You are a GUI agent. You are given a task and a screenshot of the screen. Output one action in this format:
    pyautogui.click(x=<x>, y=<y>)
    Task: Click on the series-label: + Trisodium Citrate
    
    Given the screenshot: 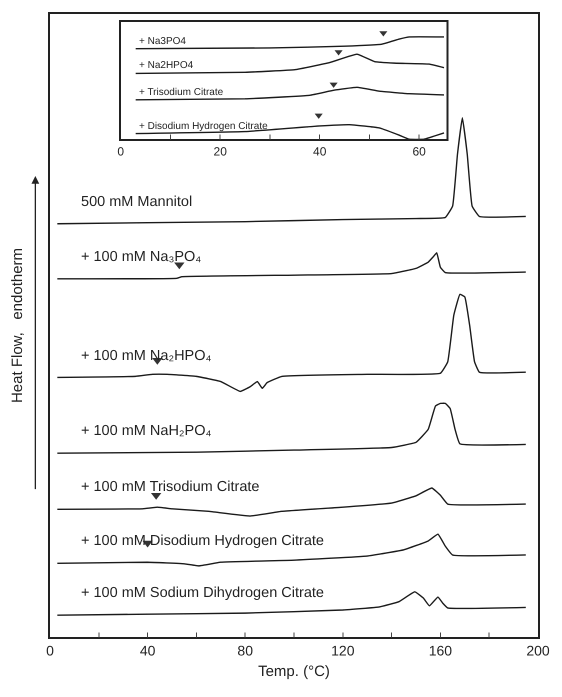 What is the action you would take?
    pyautogui.click(x=181, y=92)
    